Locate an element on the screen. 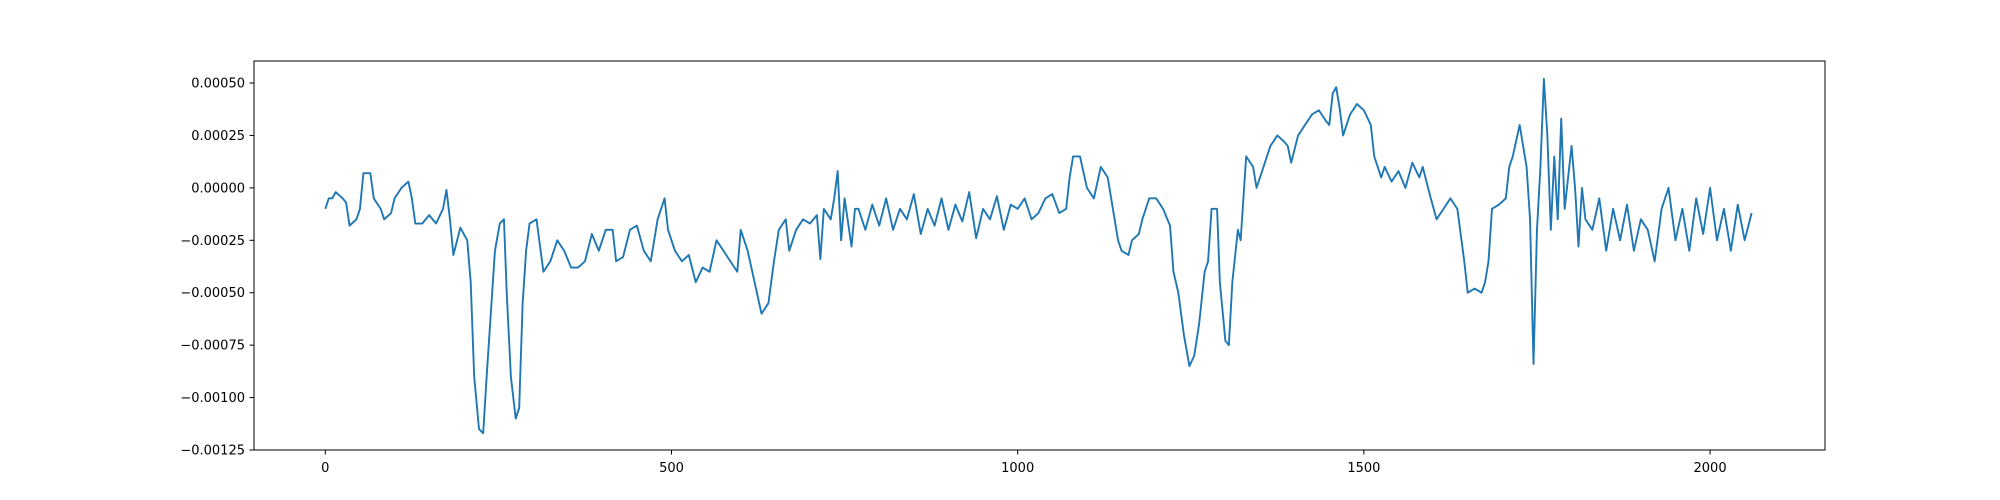  y-tick-label: −0.00025 is located at coordinates (212, 241).